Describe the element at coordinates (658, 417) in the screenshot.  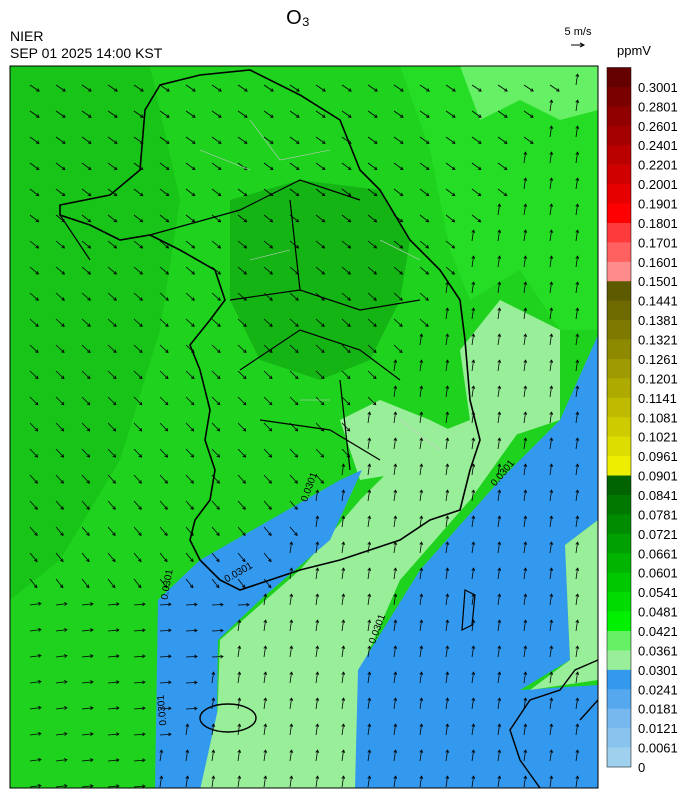
I see `colorbar-label: 0.1081` at that location.